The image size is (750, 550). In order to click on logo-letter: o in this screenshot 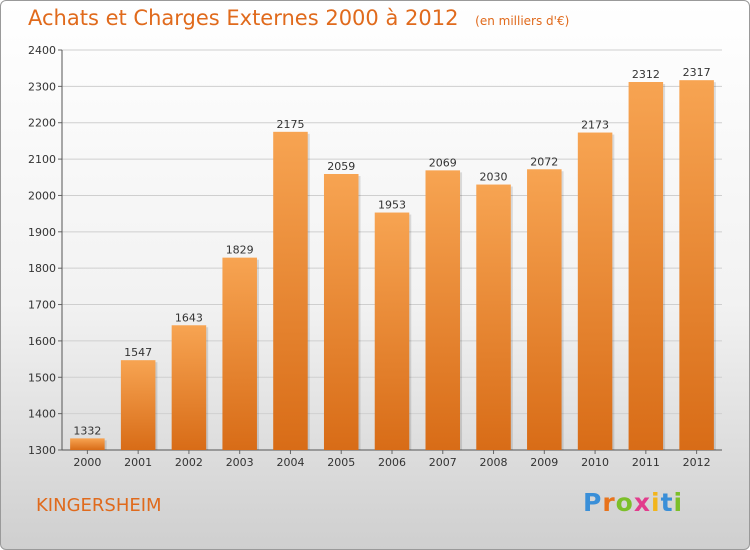, I will do `click(624, 502)`.